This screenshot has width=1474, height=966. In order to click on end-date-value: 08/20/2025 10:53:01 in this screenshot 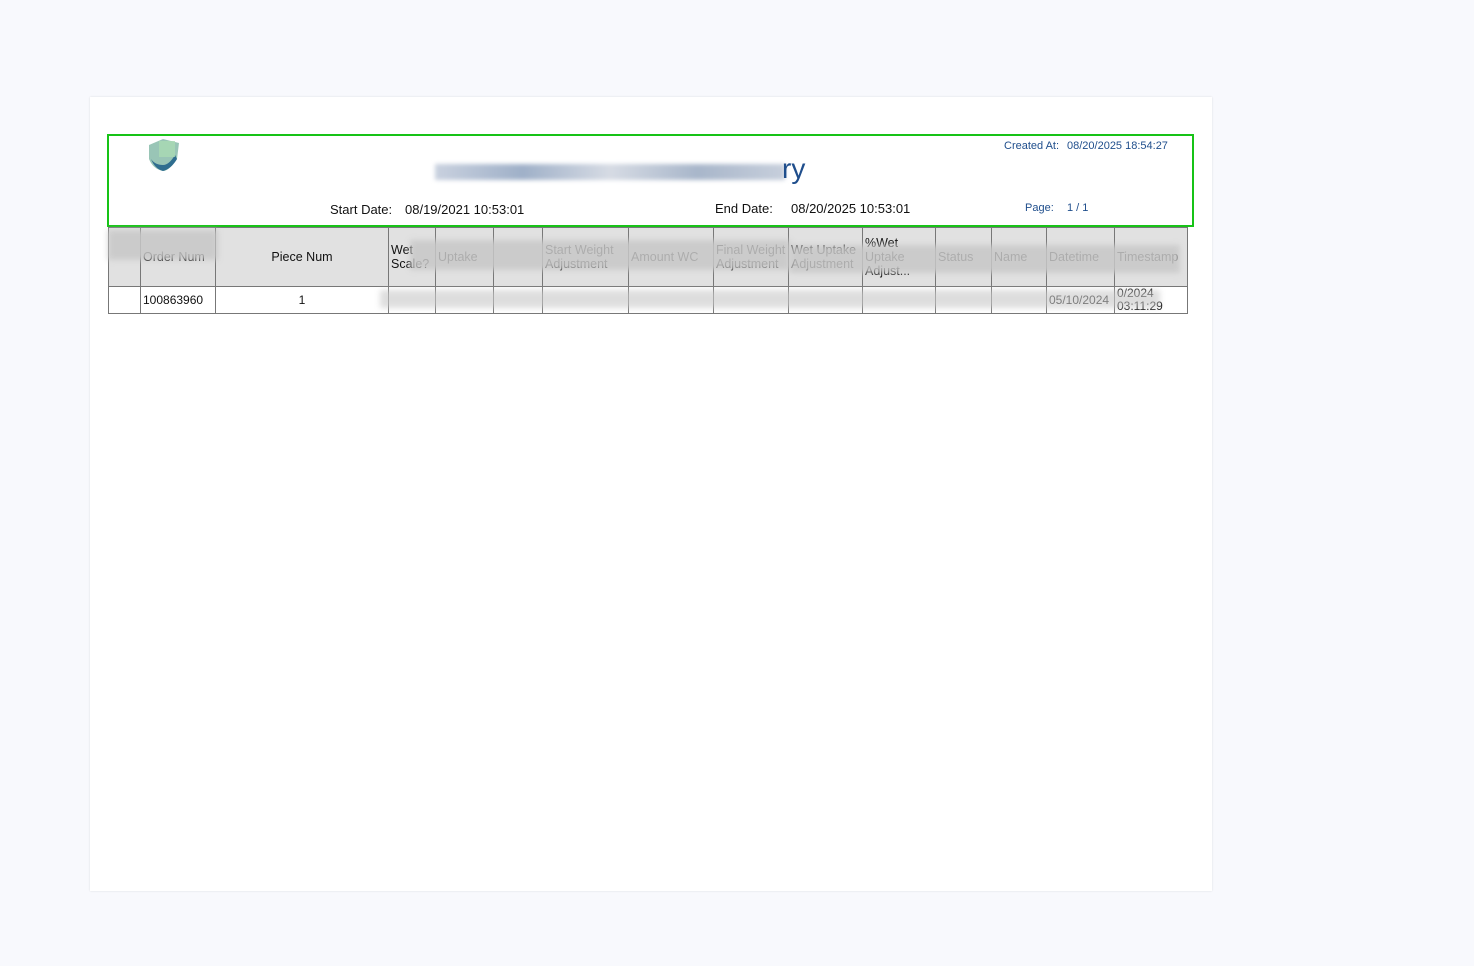, I will do `click(851, 208)`.